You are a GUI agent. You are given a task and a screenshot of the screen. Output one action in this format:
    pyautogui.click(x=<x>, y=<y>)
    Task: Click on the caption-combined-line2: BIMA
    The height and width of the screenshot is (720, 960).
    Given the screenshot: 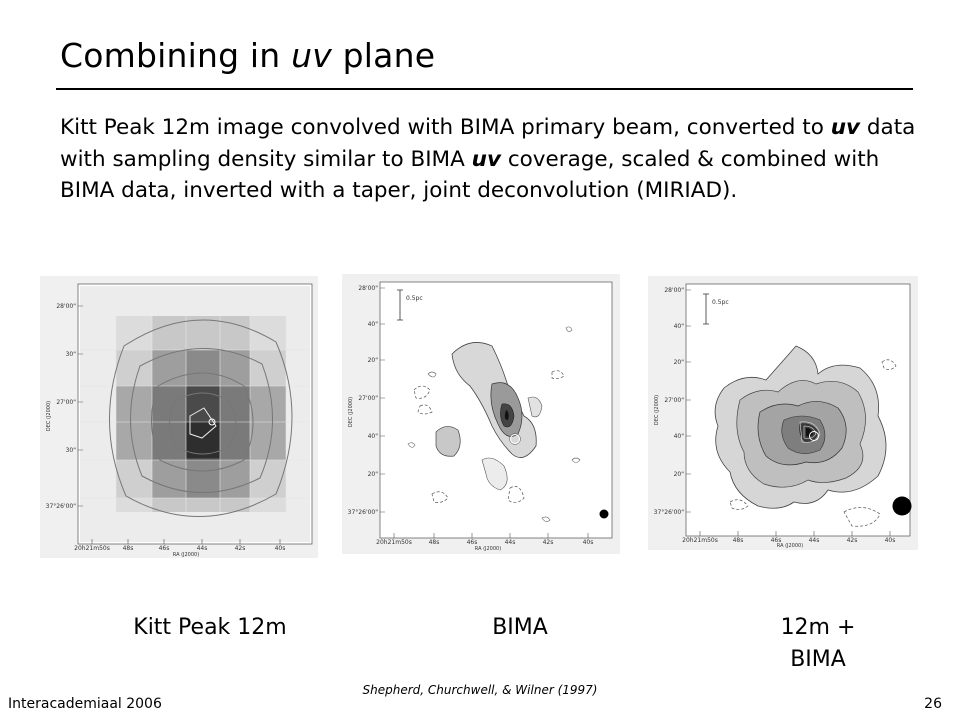 What is the action you would take?
    pyautogui.click(x=818, y=659)
    